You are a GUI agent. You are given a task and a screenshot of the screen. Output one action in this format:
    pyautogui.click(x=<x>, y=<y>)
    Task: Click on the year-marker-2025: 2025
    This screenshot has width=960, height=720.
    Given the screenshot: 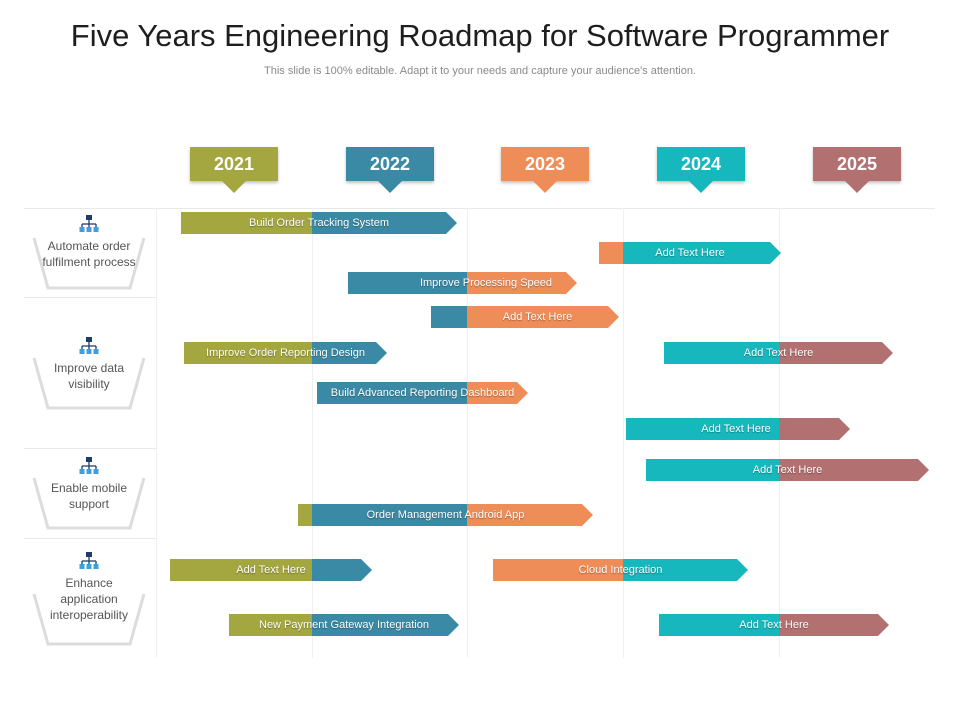 What is the action you would take?
    pyautogui.click(x=857, y=170)
    